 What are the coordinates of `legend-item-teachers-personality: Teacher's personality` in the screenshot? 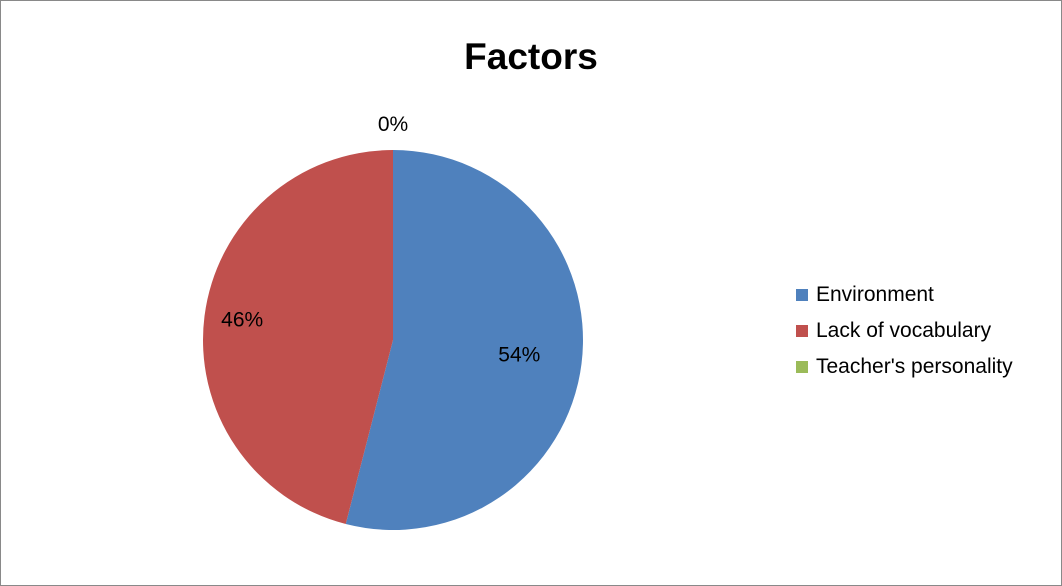 It's located at (904, 366).